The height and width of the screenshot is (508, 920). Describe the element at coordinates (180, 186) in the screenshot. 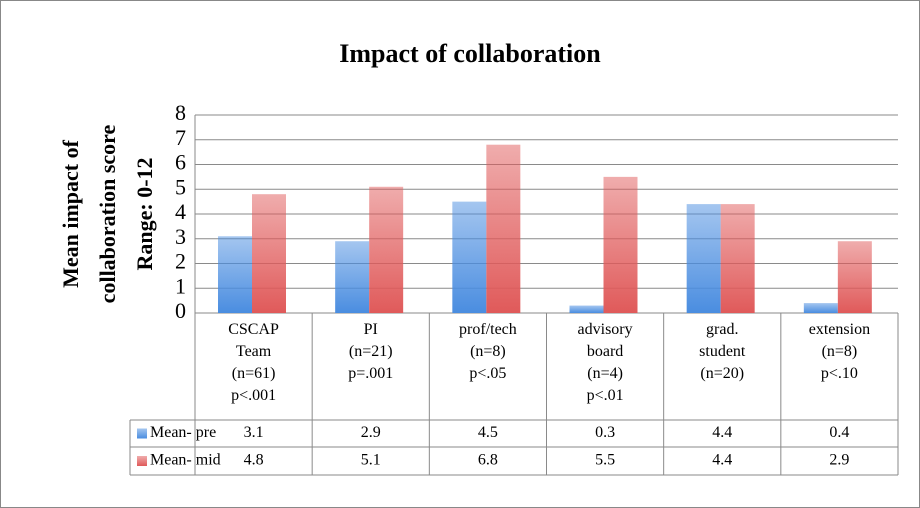

I see `y-tick-label: 5` at that location.